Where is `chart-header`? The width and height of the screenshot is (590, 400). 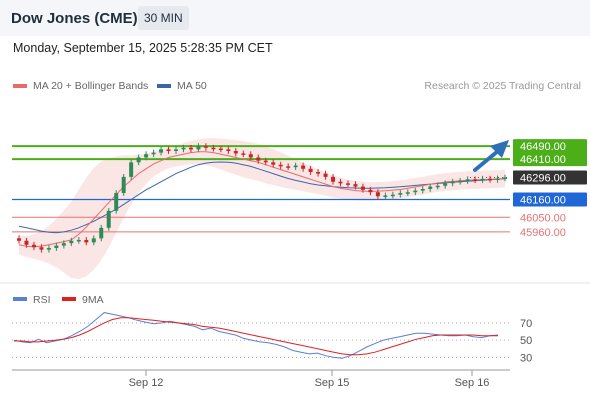 chart-header is located at coordinates (295, 18).